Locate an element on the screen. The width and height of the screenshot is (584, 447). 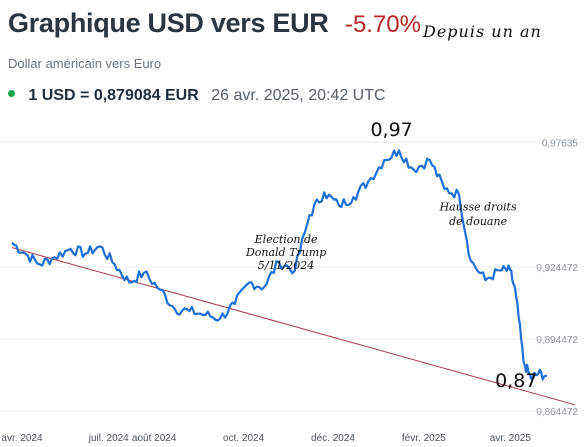
x-tick-label: oct. 2024 is located at coordinates (244, 438).